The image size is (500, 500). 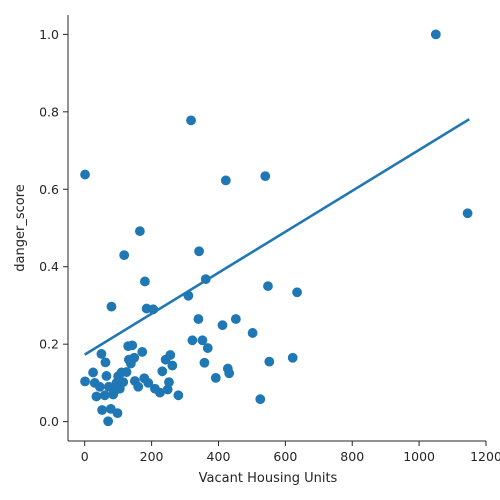 What do you see at coordinates (285, 456) in the screenshot?
I see `x-tick-label: 600` at bounding box center [285, 456].